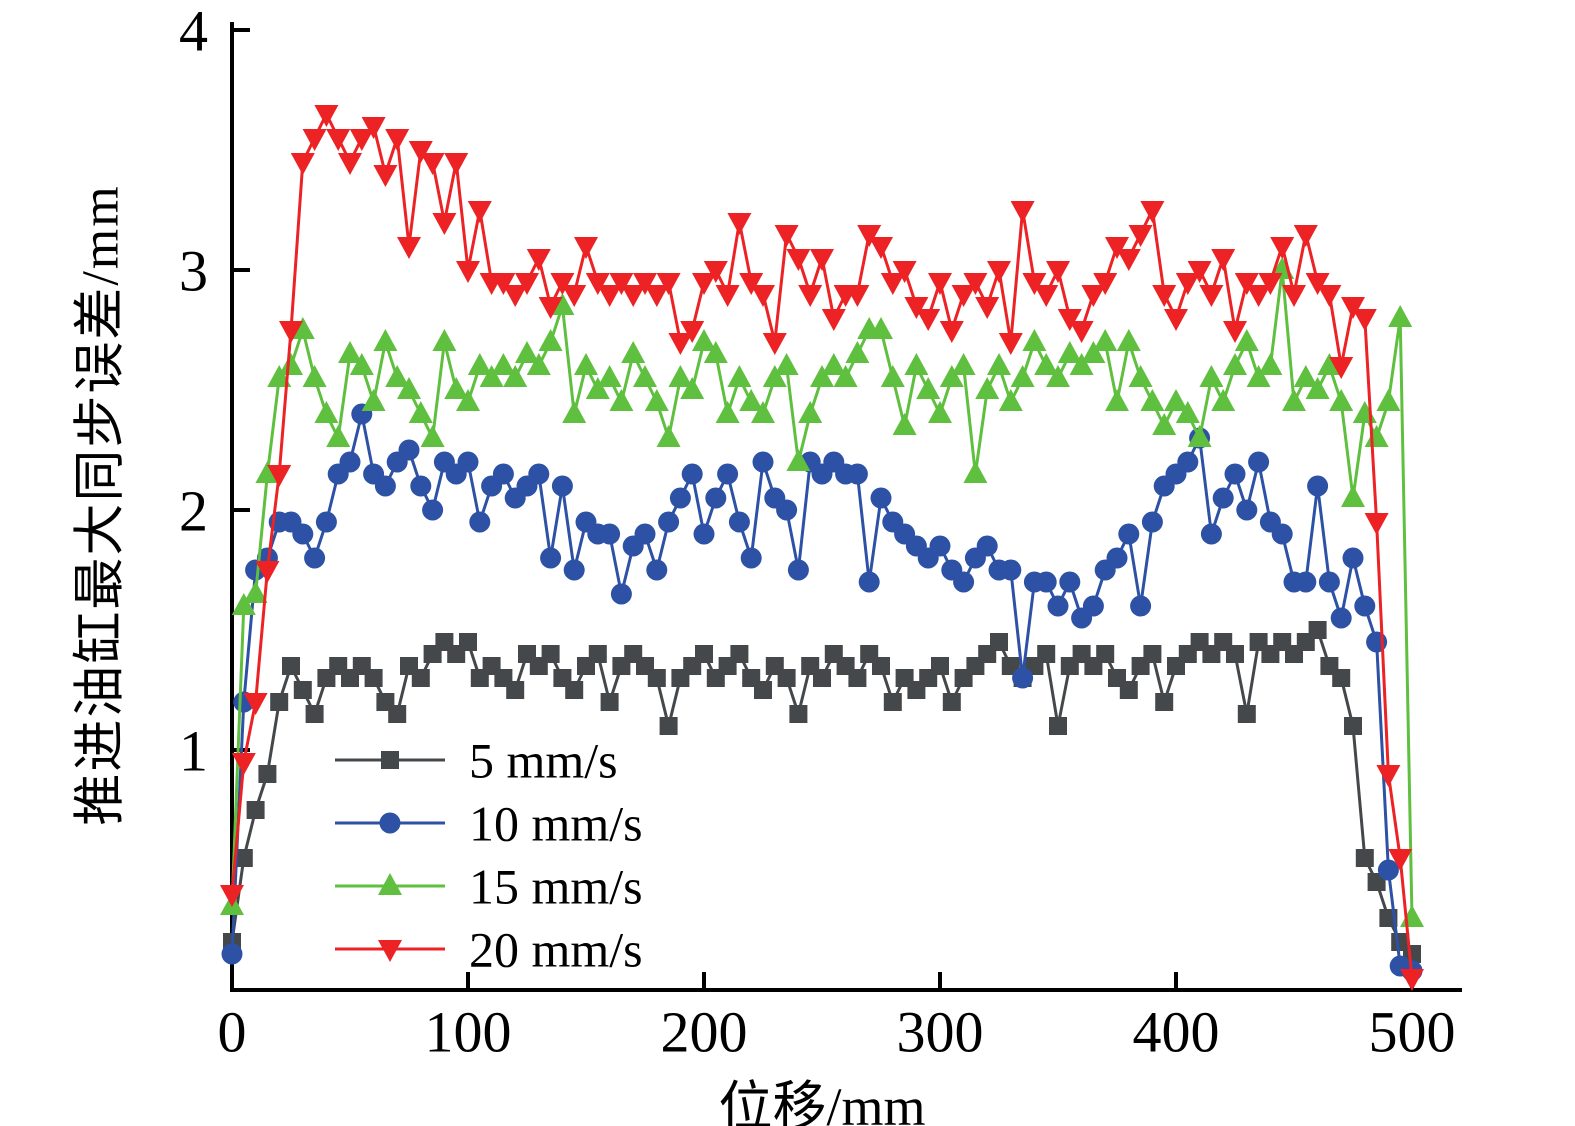 Image resolution: width=1575 pixels, height=1126 pixels. What do you see at coordinates (822, 1101) in the screenshot?
I see `x-axis-title: 位移/mm` at bounding box center [822, 1101].